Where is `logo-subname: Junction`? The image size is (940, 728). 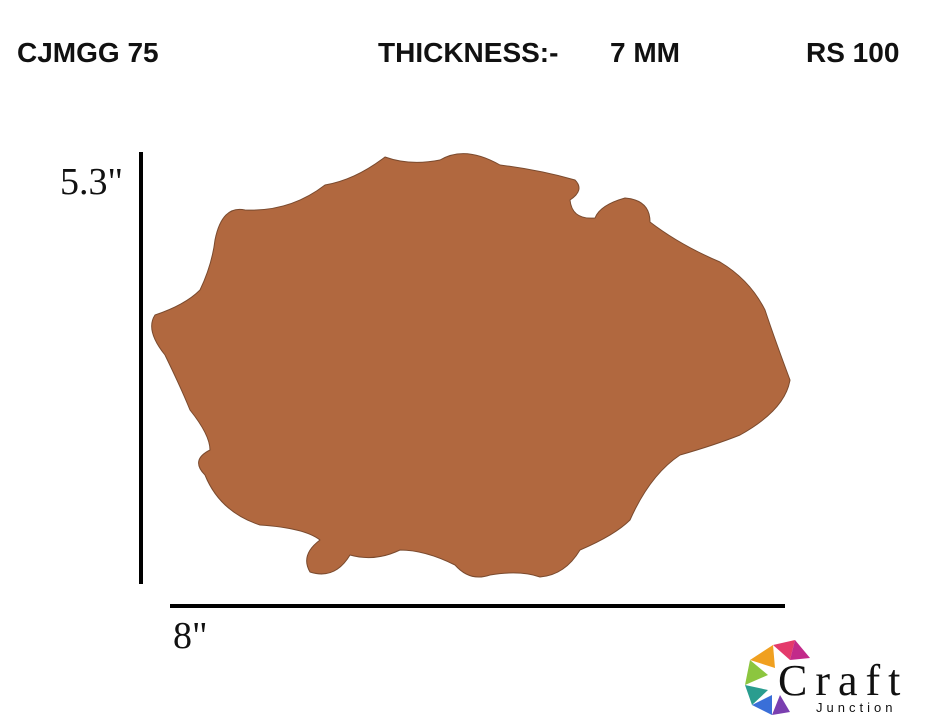
logo-subname: Junction is located at coordinates (856, 707).